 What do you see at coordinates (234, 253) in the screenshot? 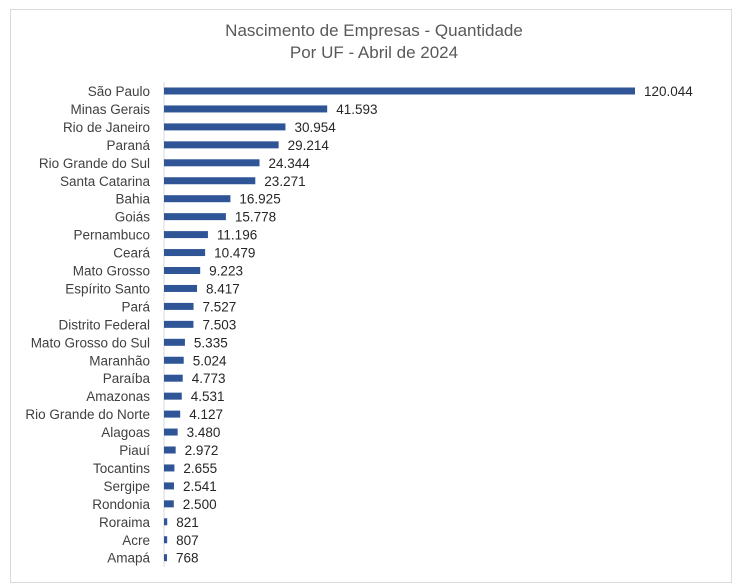
I see `value-label: 10.479` at bounding box center [234, 253].